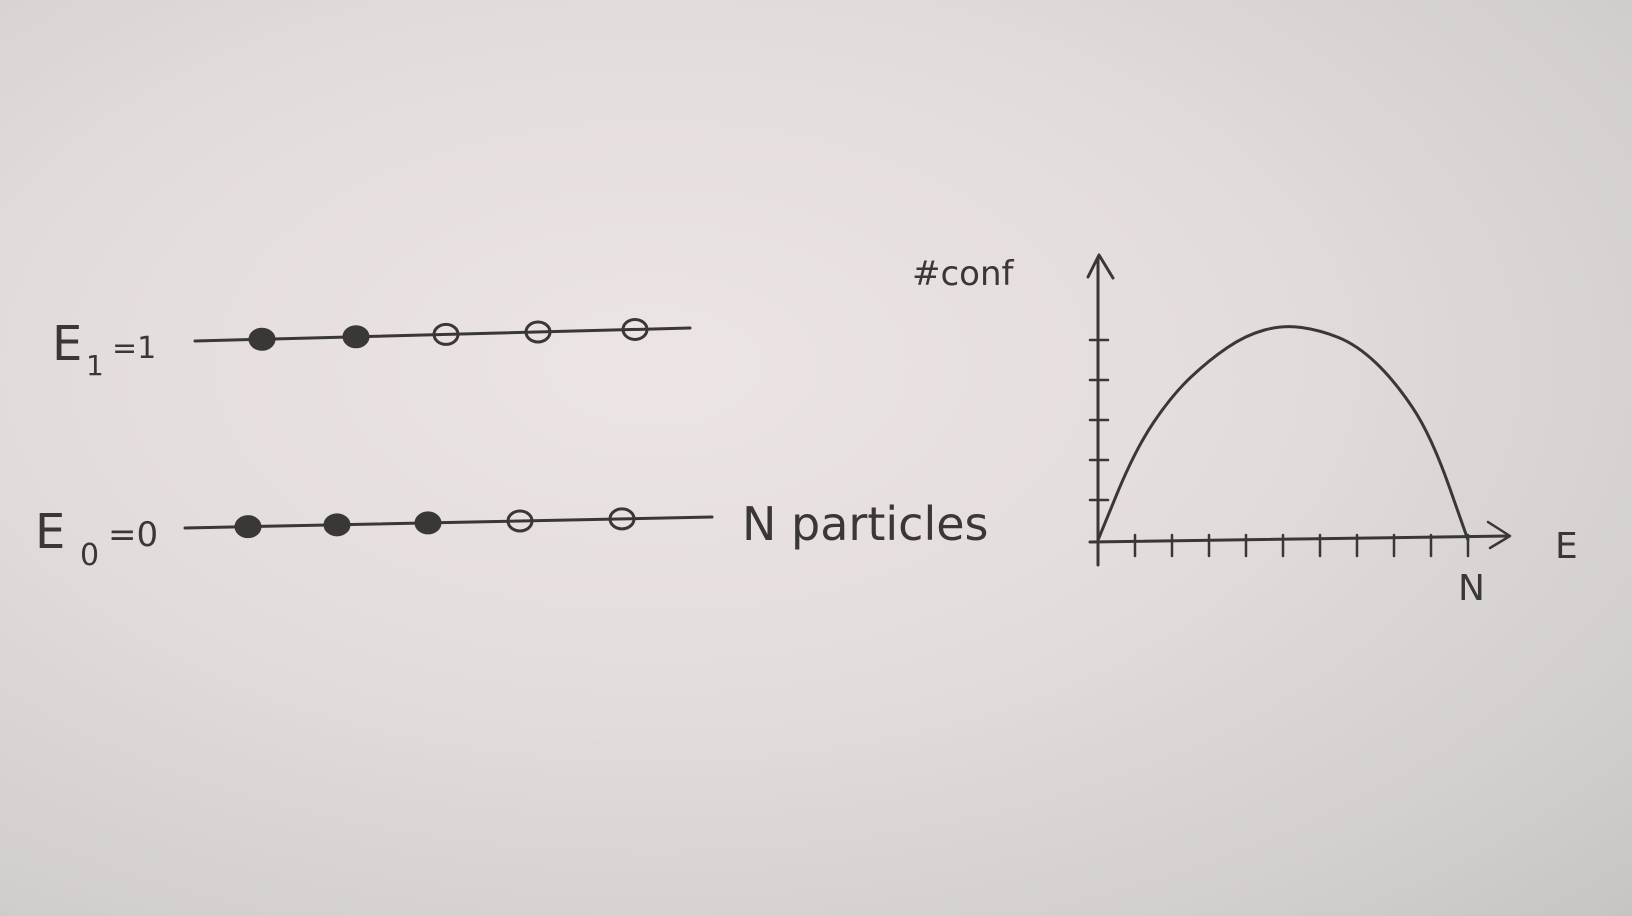 The height and width of the screenshot is (916, 1632). I want to click on level-e1-name: E, so click(67, 344).